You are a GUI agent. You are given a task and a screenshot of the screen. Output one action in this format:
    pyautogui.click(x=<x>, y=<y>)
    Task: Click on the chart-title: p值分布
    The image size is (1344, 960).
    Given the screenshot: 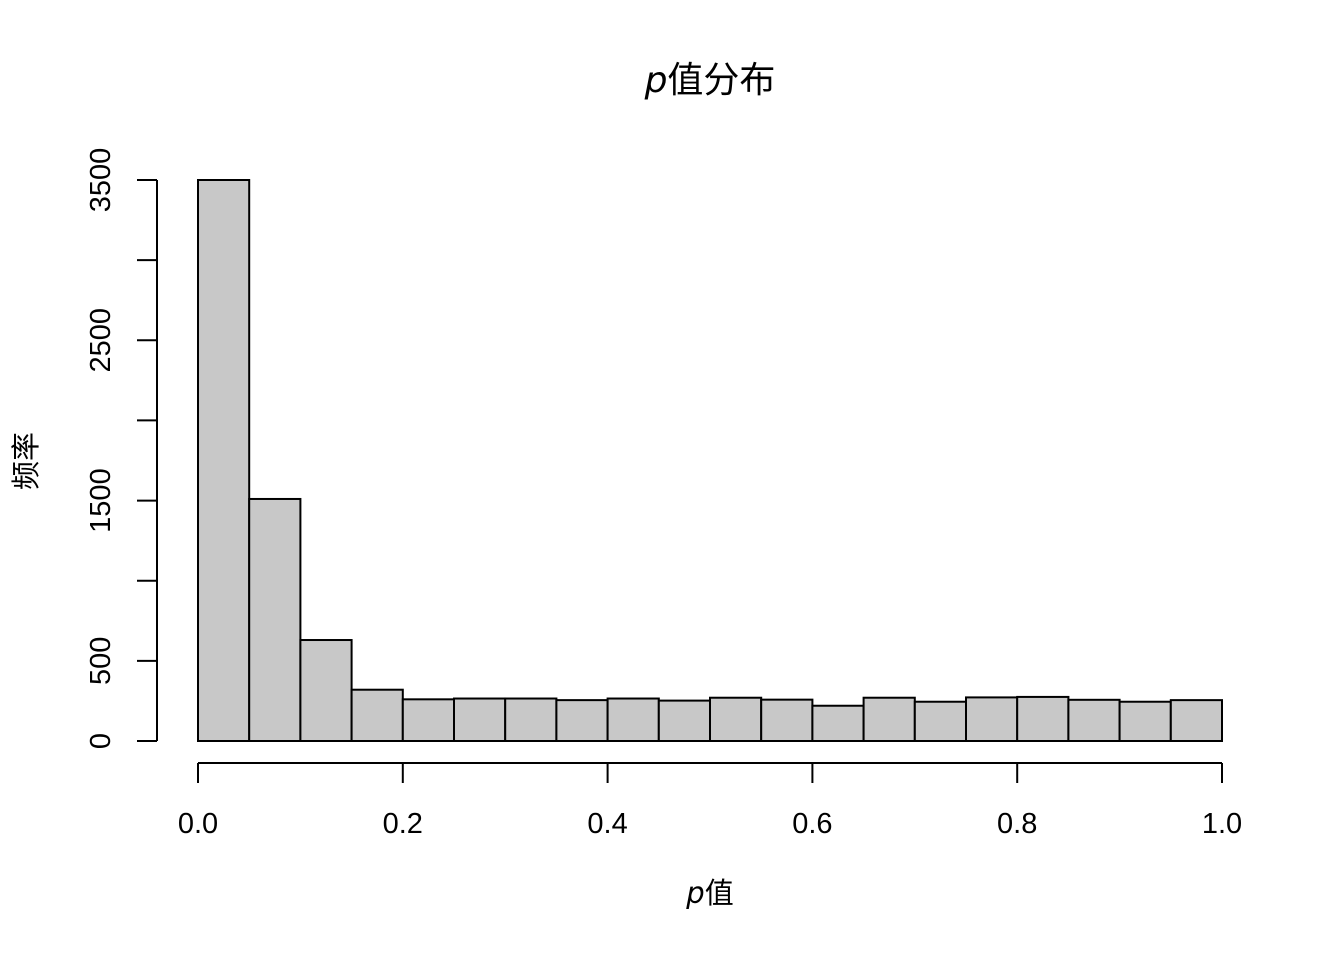 What is the action you would take?
    pyautogui.click(x=710, y=80)
    